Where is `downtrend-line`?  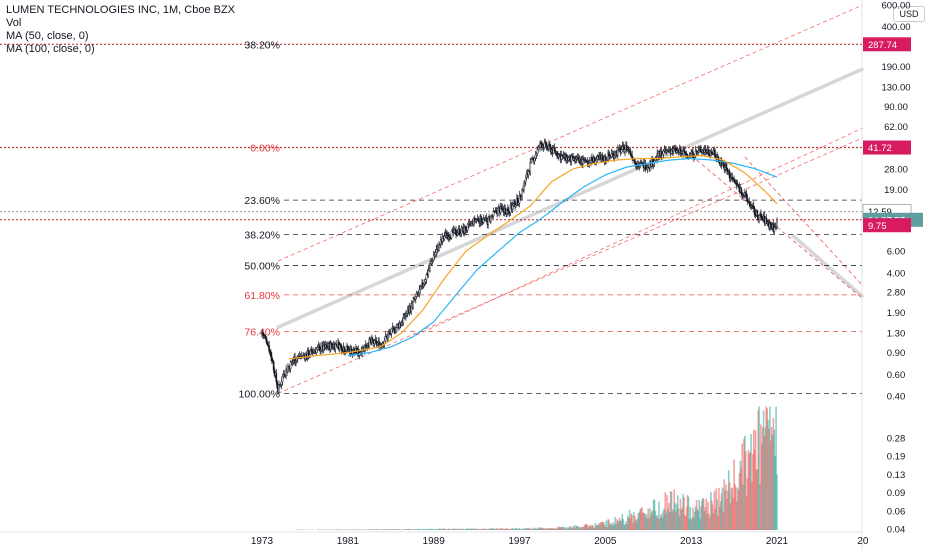
downtrend-line is located at coordinates (827, 266).